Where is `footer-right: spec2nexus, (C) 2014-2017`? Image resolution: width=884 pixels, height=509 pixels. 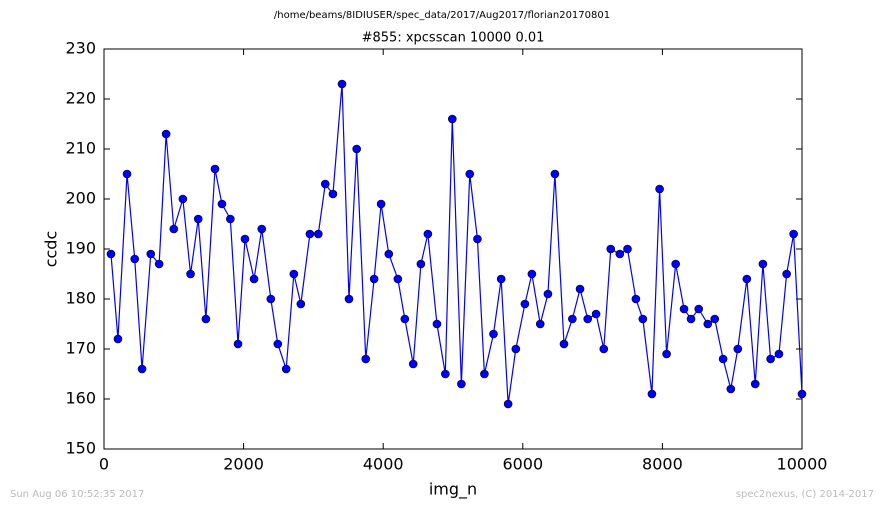 footer-right: spec2nexus, (C) 2014-2017 is located at coordinates (805, 494).